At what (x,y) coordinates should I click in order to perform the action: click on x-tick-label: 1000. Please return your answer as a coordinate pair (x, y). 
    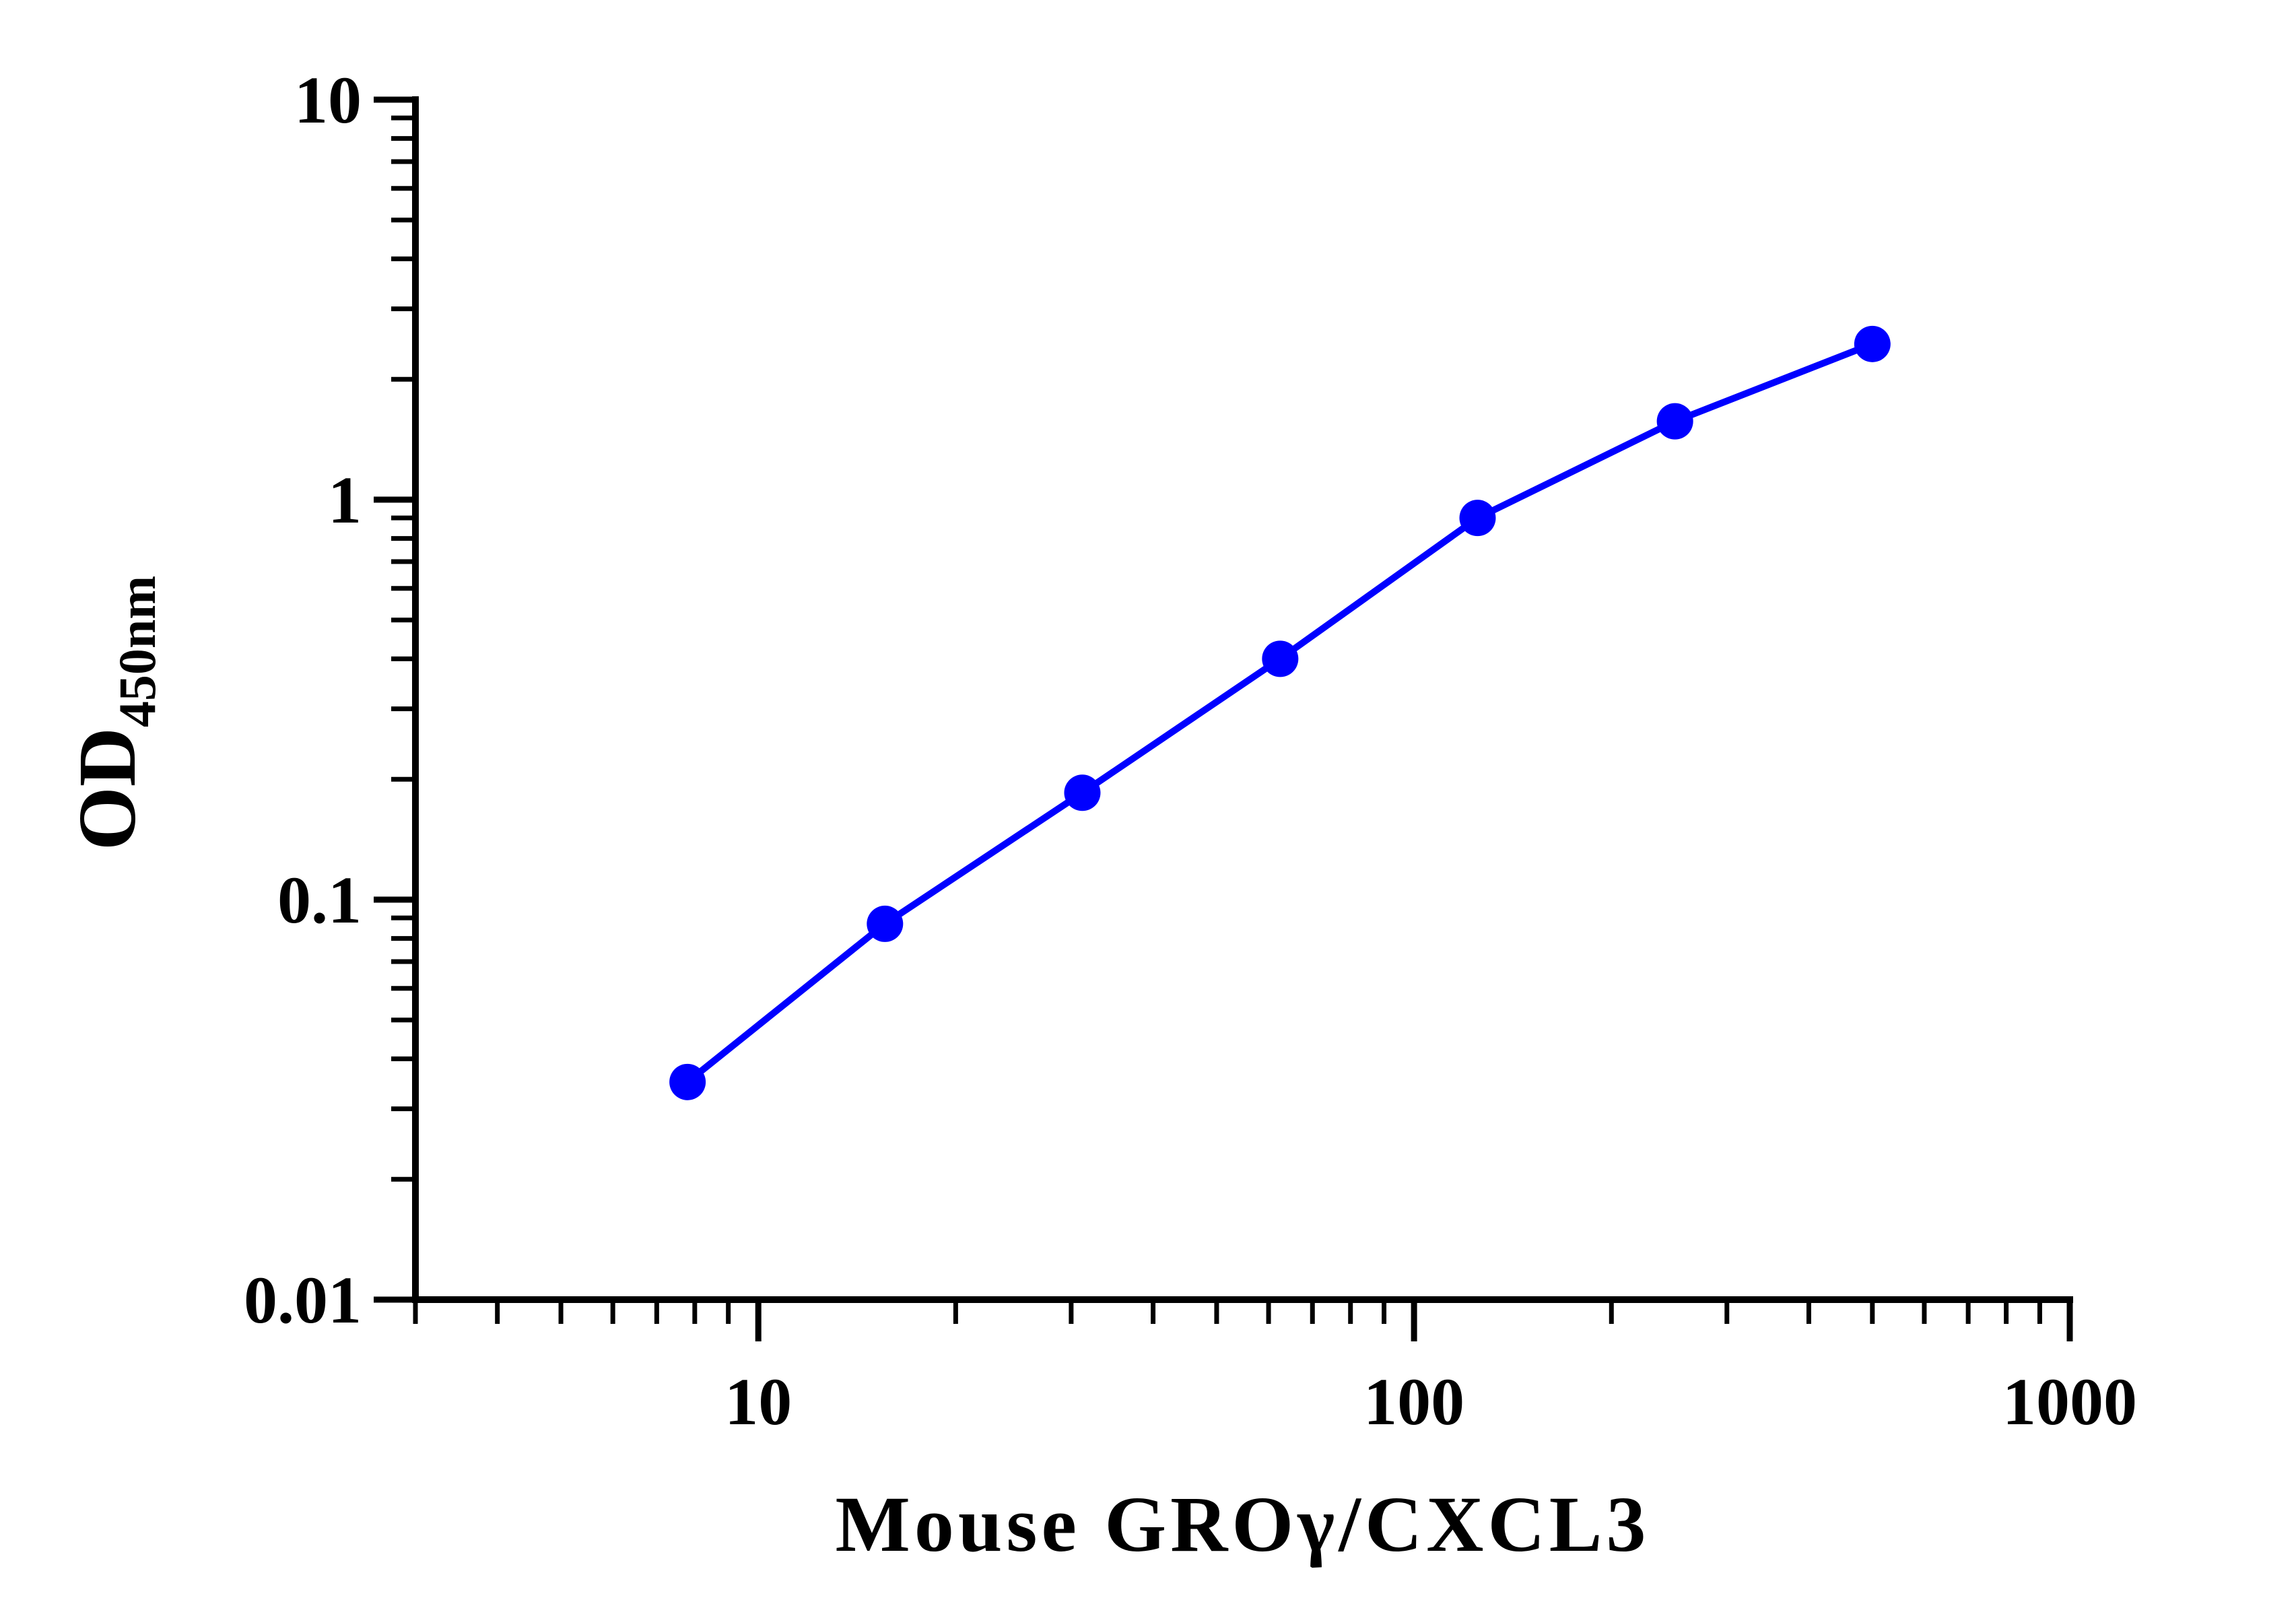
    Looking at the image, I should click on (2069, 1401).